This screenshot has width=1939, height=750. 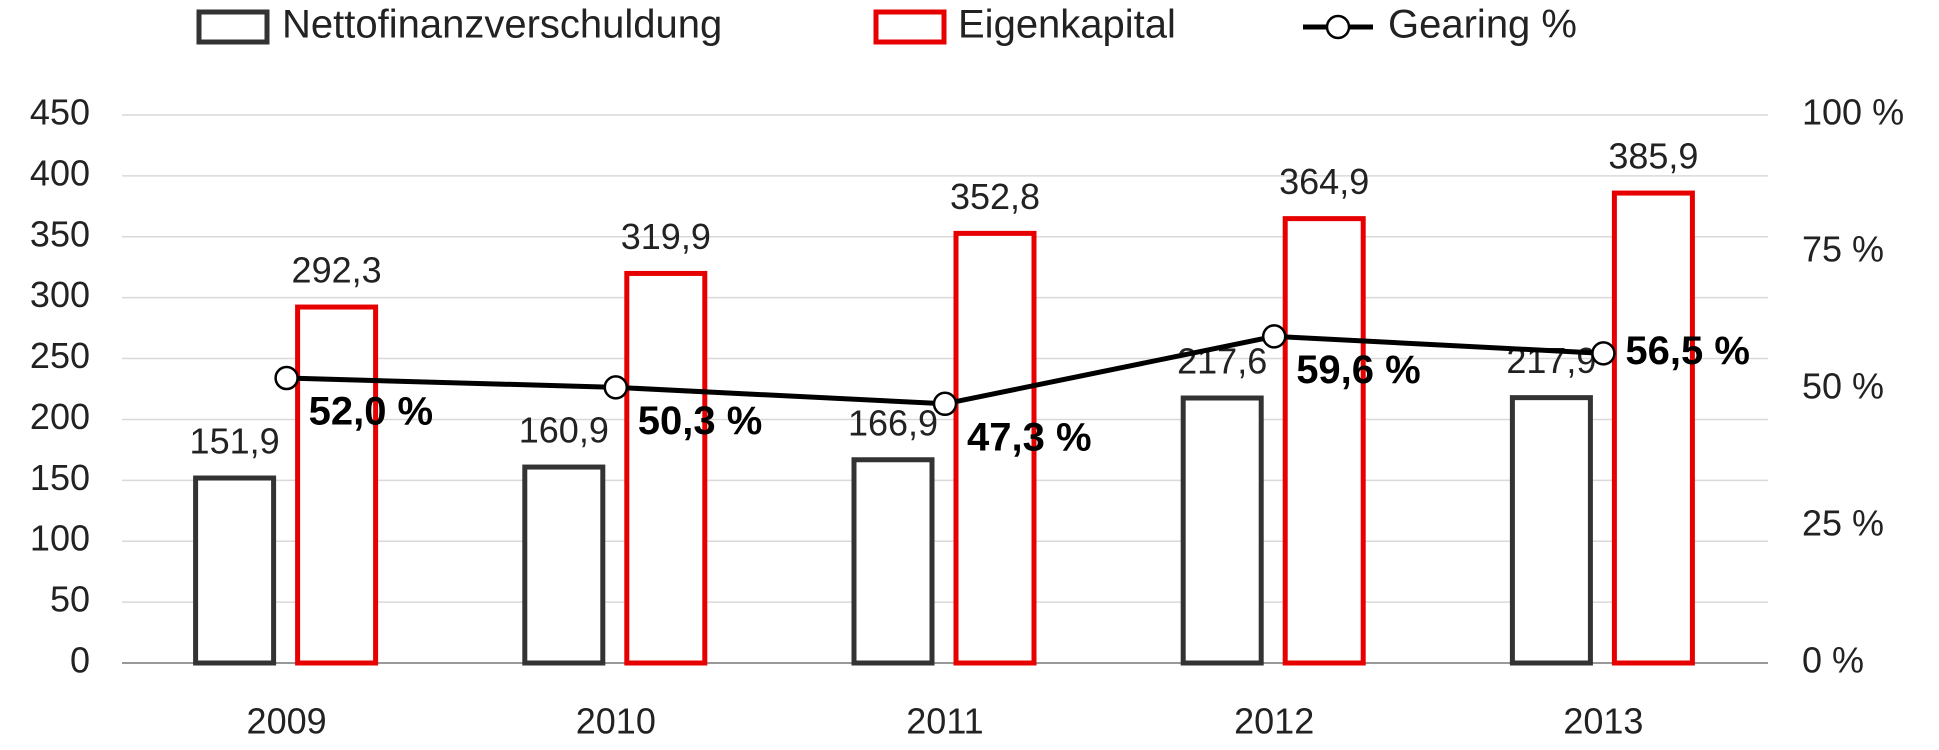 What do you see at coordinates (1843, 249) in the screenshot?
I see `y2-tick-label: 75 %` at bounding box center [1843, 249].